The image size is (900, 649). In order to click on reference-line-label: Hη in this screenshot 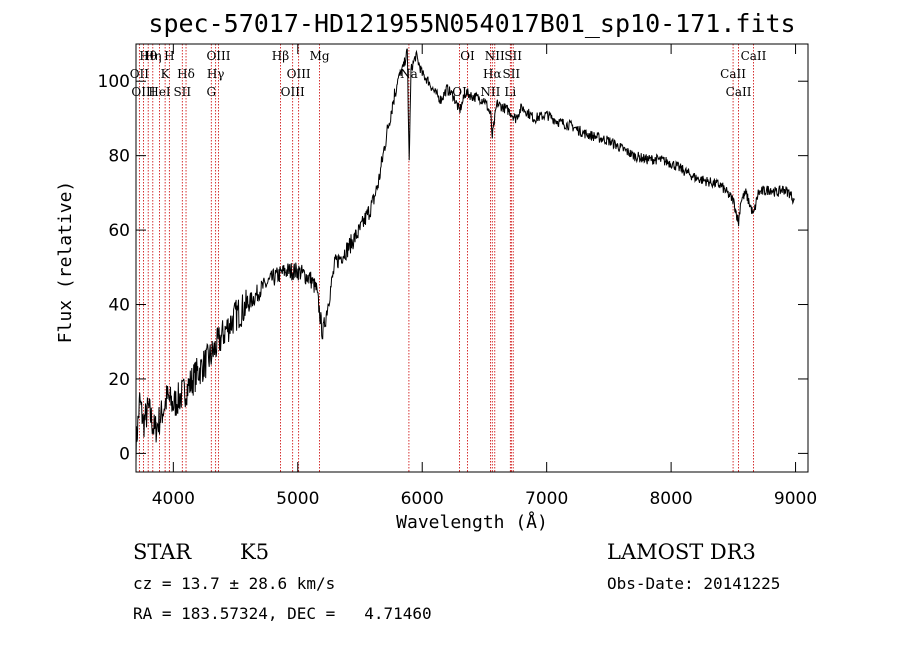, I will do `click(153, 56)`.